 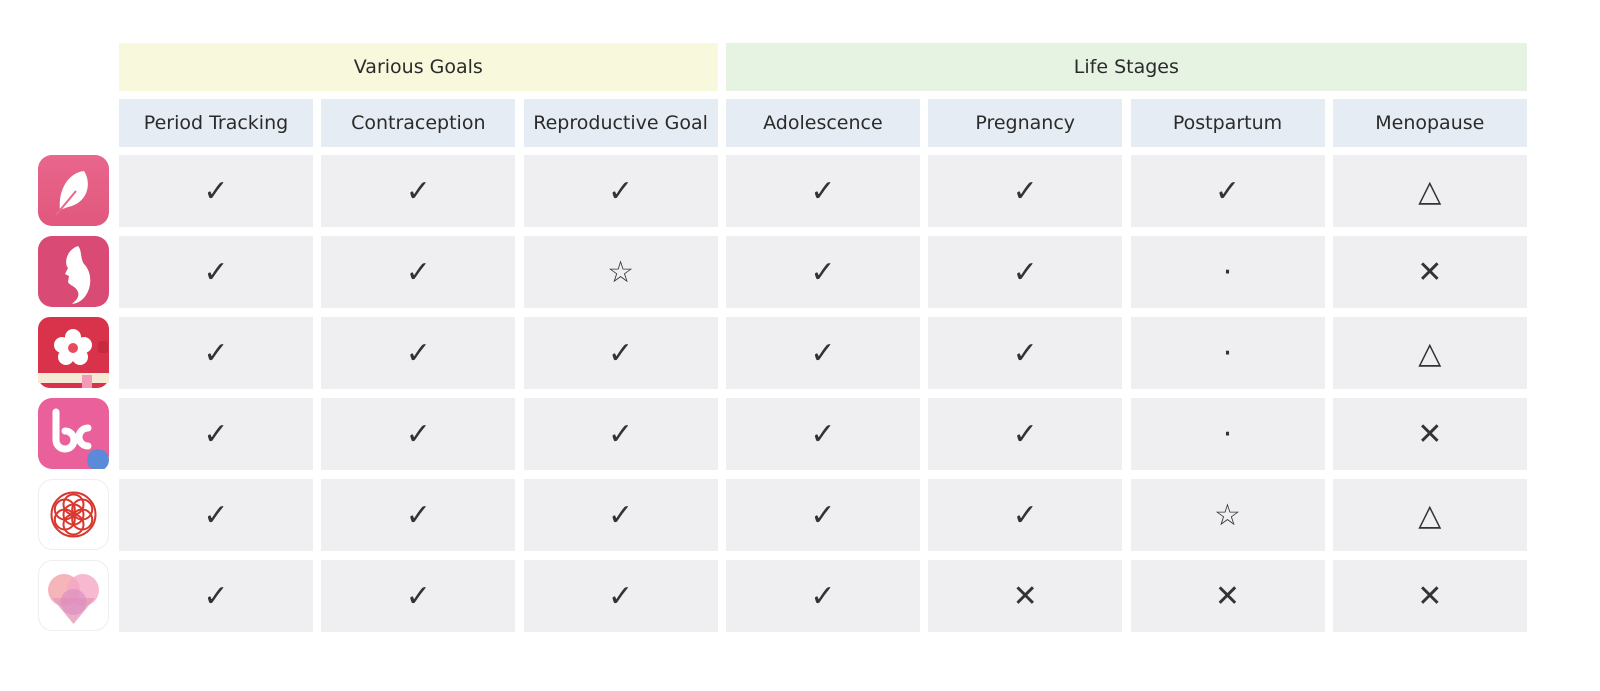 What do you see at coordinates (1227, 123) in the screenshot?
I see `column-header: Postpartum` at bounding box center [1227, 123].